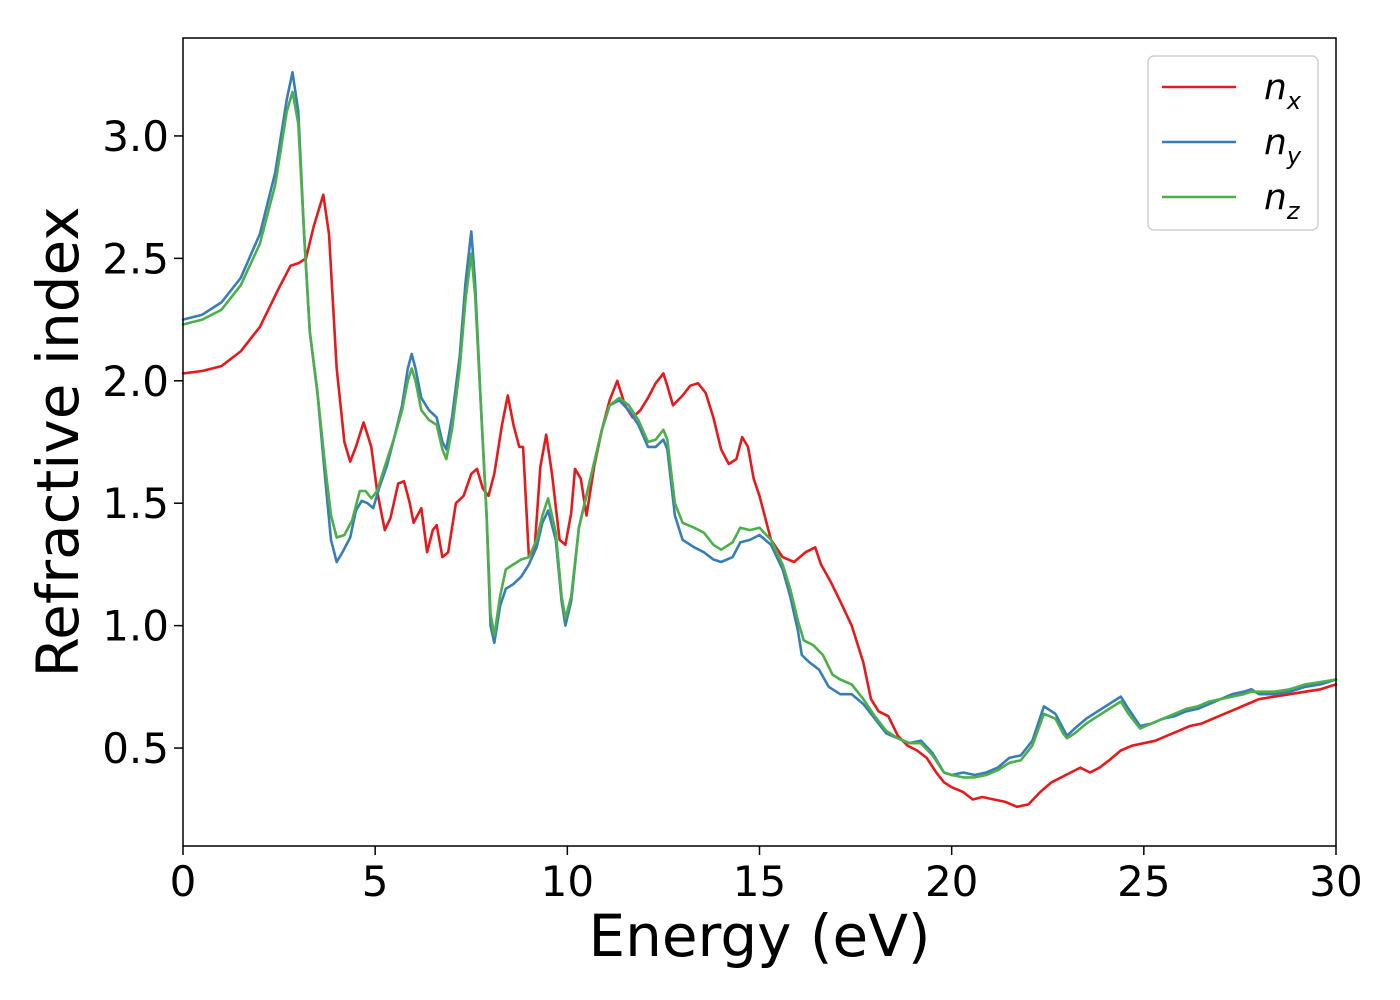 This screenshot has width=1400, height=1000. Describe the element at coordinates (135, 136) in the screenshot. I see `y-tick-label: 3.0` at that location.